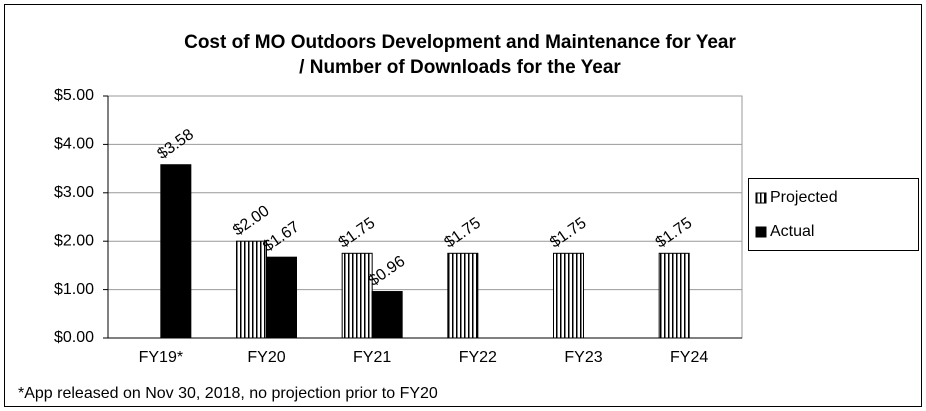 The image size is (926, 411). Describe the element at coordinates (74, 192) in the screenshot. I see `y-tick-label: $3.00` at that location.